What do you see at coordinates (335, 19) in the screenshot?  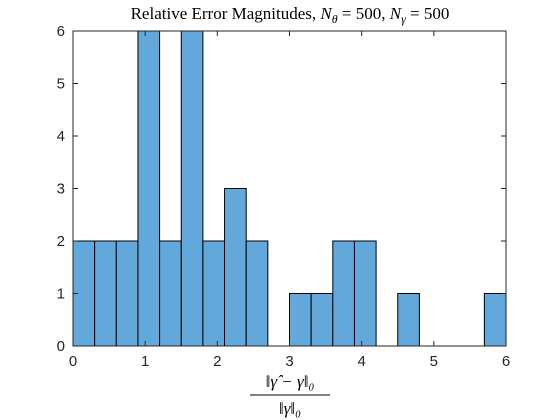 I see `title-n-theta-subscript: θ` at bounding box center [335, 19].